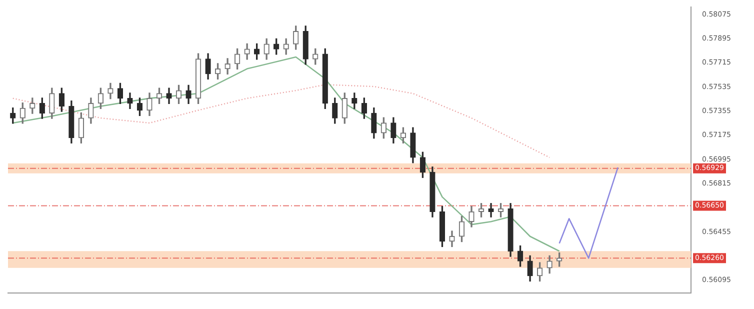 This screenshot has height=309, width=754. What do you see at coordinates (491, 210) in the screenshot?
I see `candlestick` at bounding box center [491, 210].